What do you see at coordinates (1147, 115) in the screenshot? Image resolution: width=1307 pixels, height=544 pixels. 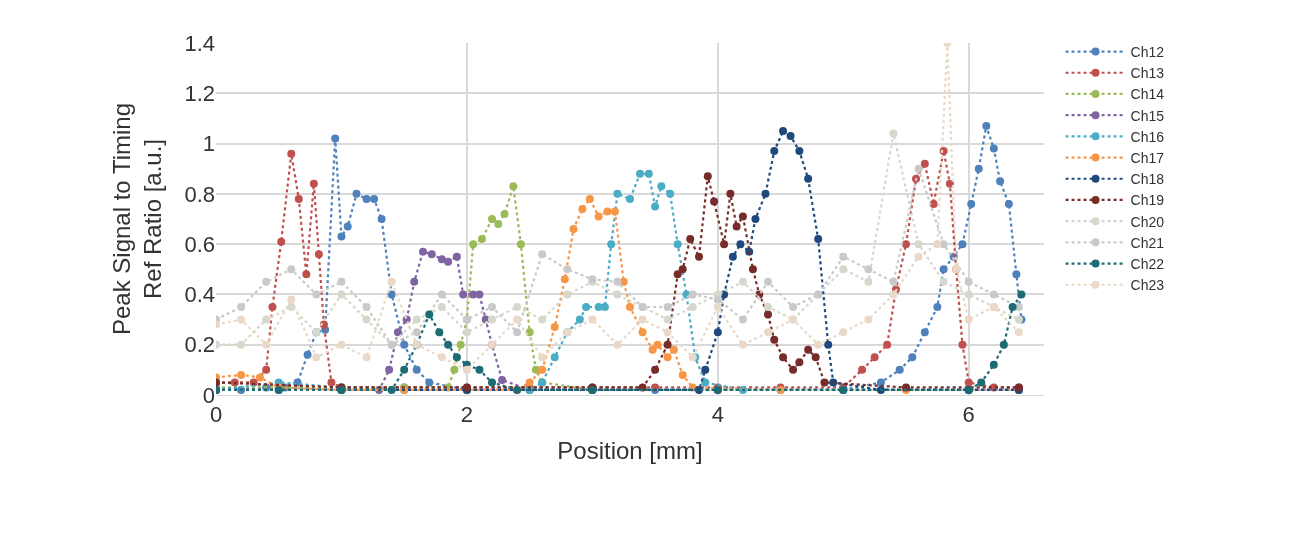 I see `legend-label: Ch15` at bounding box center [1147, 115].